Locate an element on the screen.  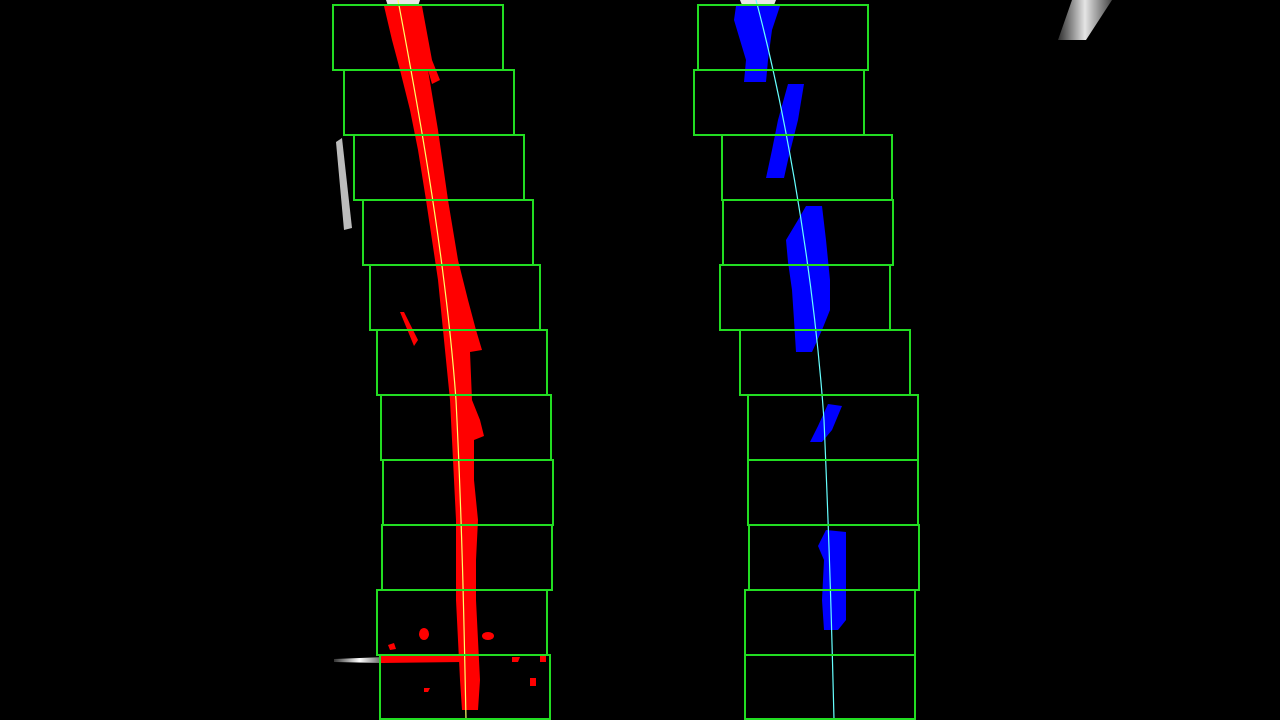
noise-left-edge is located at coordinates (344, 184).